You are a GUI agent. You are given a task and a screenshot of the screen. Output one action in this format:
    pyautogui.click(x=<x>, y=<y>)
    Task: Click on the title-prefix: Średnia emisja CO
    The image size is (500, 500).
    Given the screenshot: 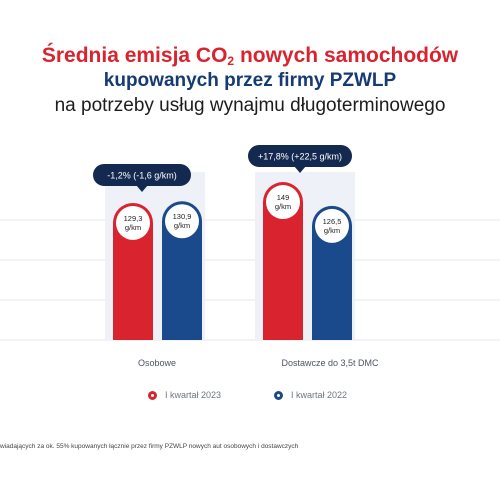 What is the action you would take?
    pyautogui.click(x=134, y=55)
    